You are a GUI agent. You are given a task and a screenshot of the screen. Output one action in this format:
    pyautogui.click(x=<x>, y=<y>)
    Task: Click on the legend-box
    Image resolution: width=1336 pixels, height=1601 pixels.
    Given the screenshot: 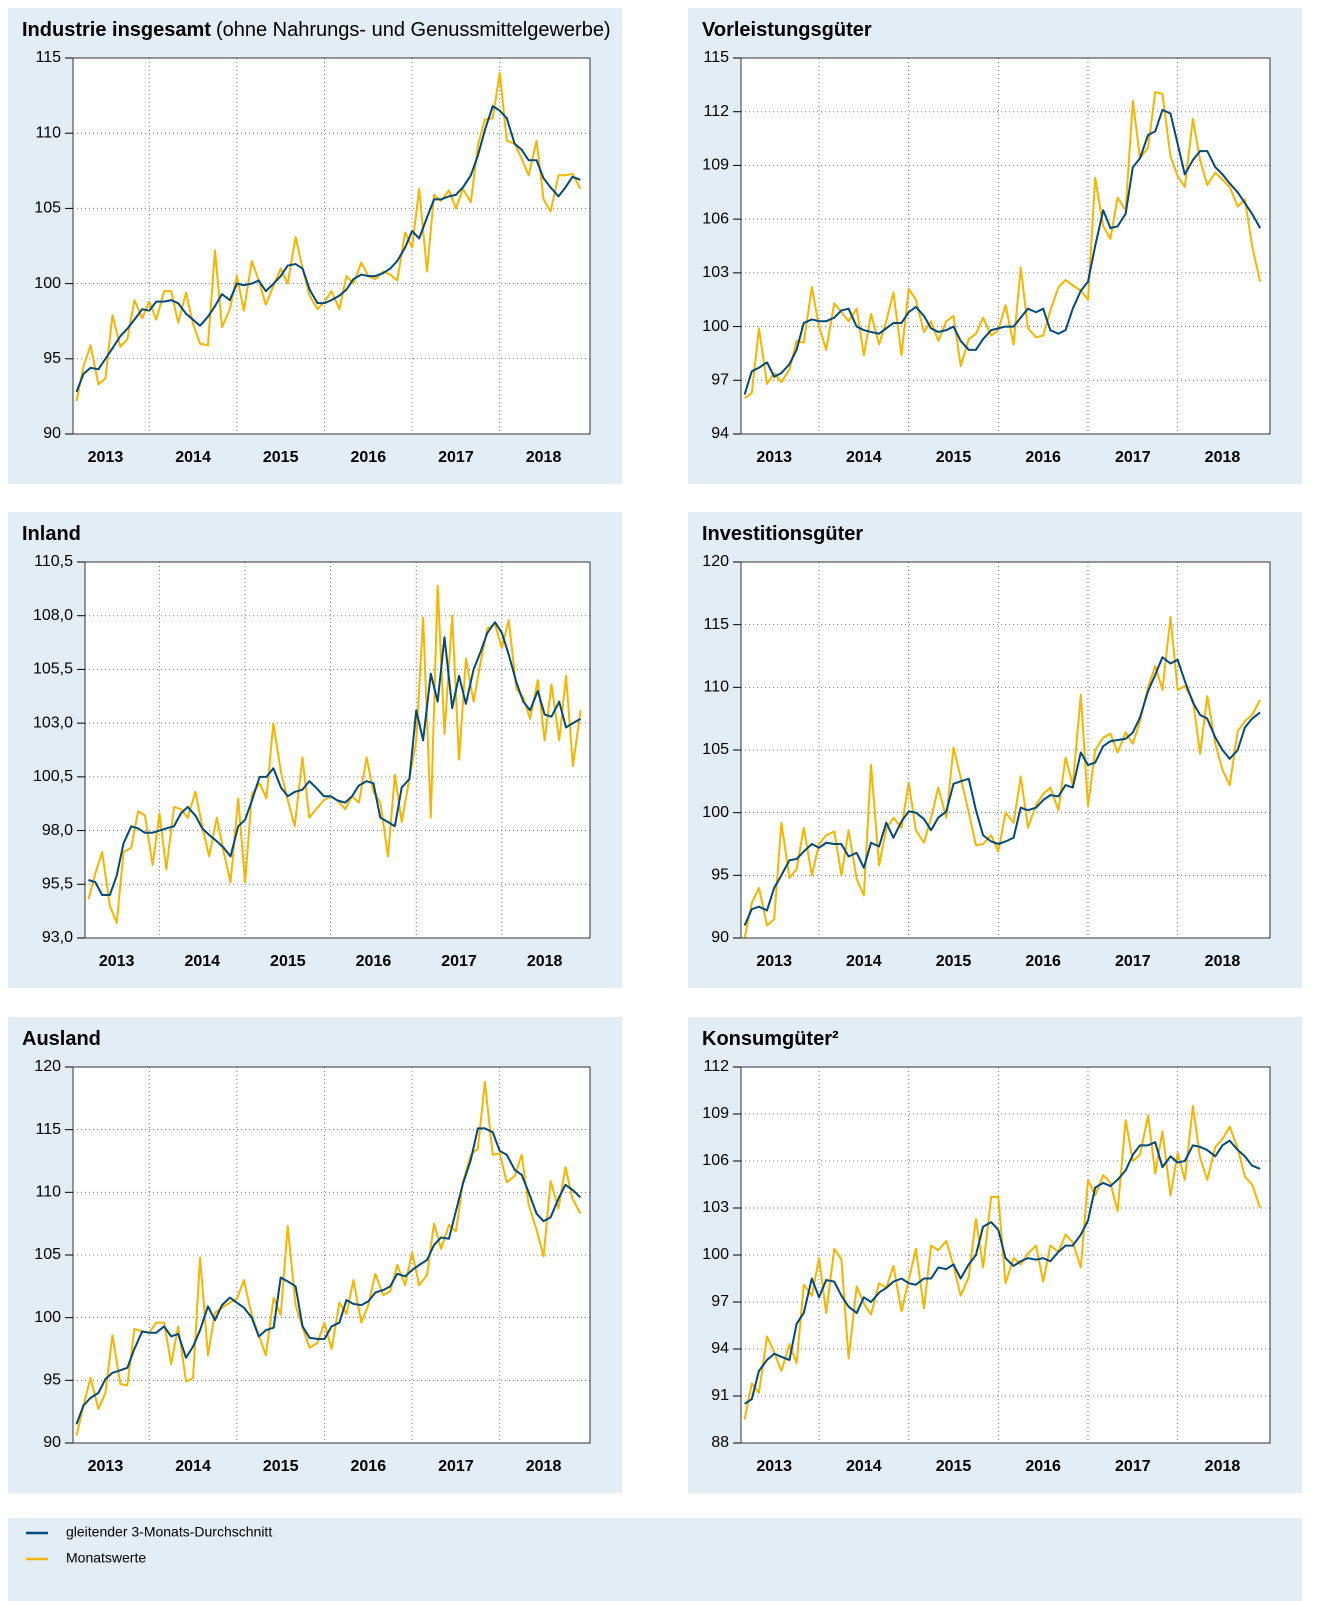 What is the action you would take?
    pyautogui.click(x=655, y=1559)
    